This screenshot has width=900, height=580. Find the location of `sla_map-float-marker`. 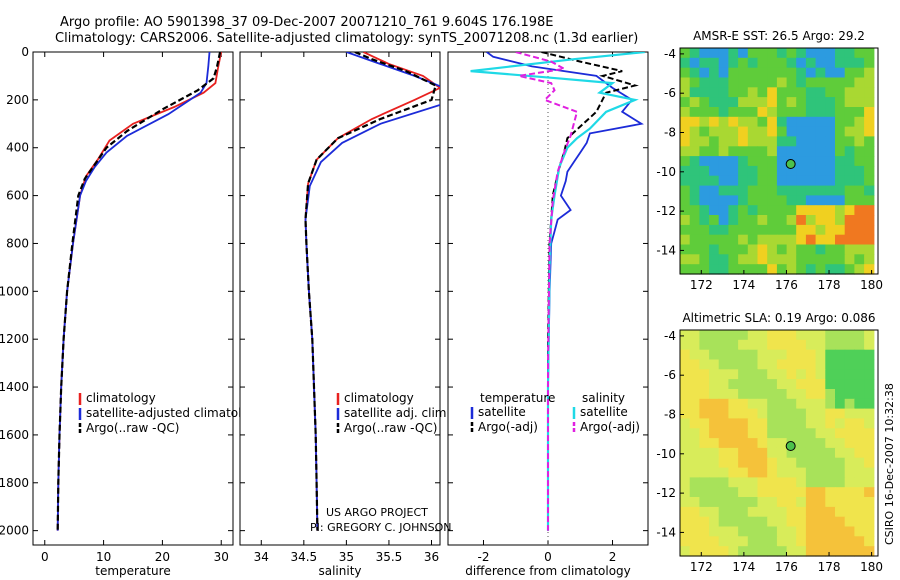

sla_map-float-marker is located at coordinates (790, 446).